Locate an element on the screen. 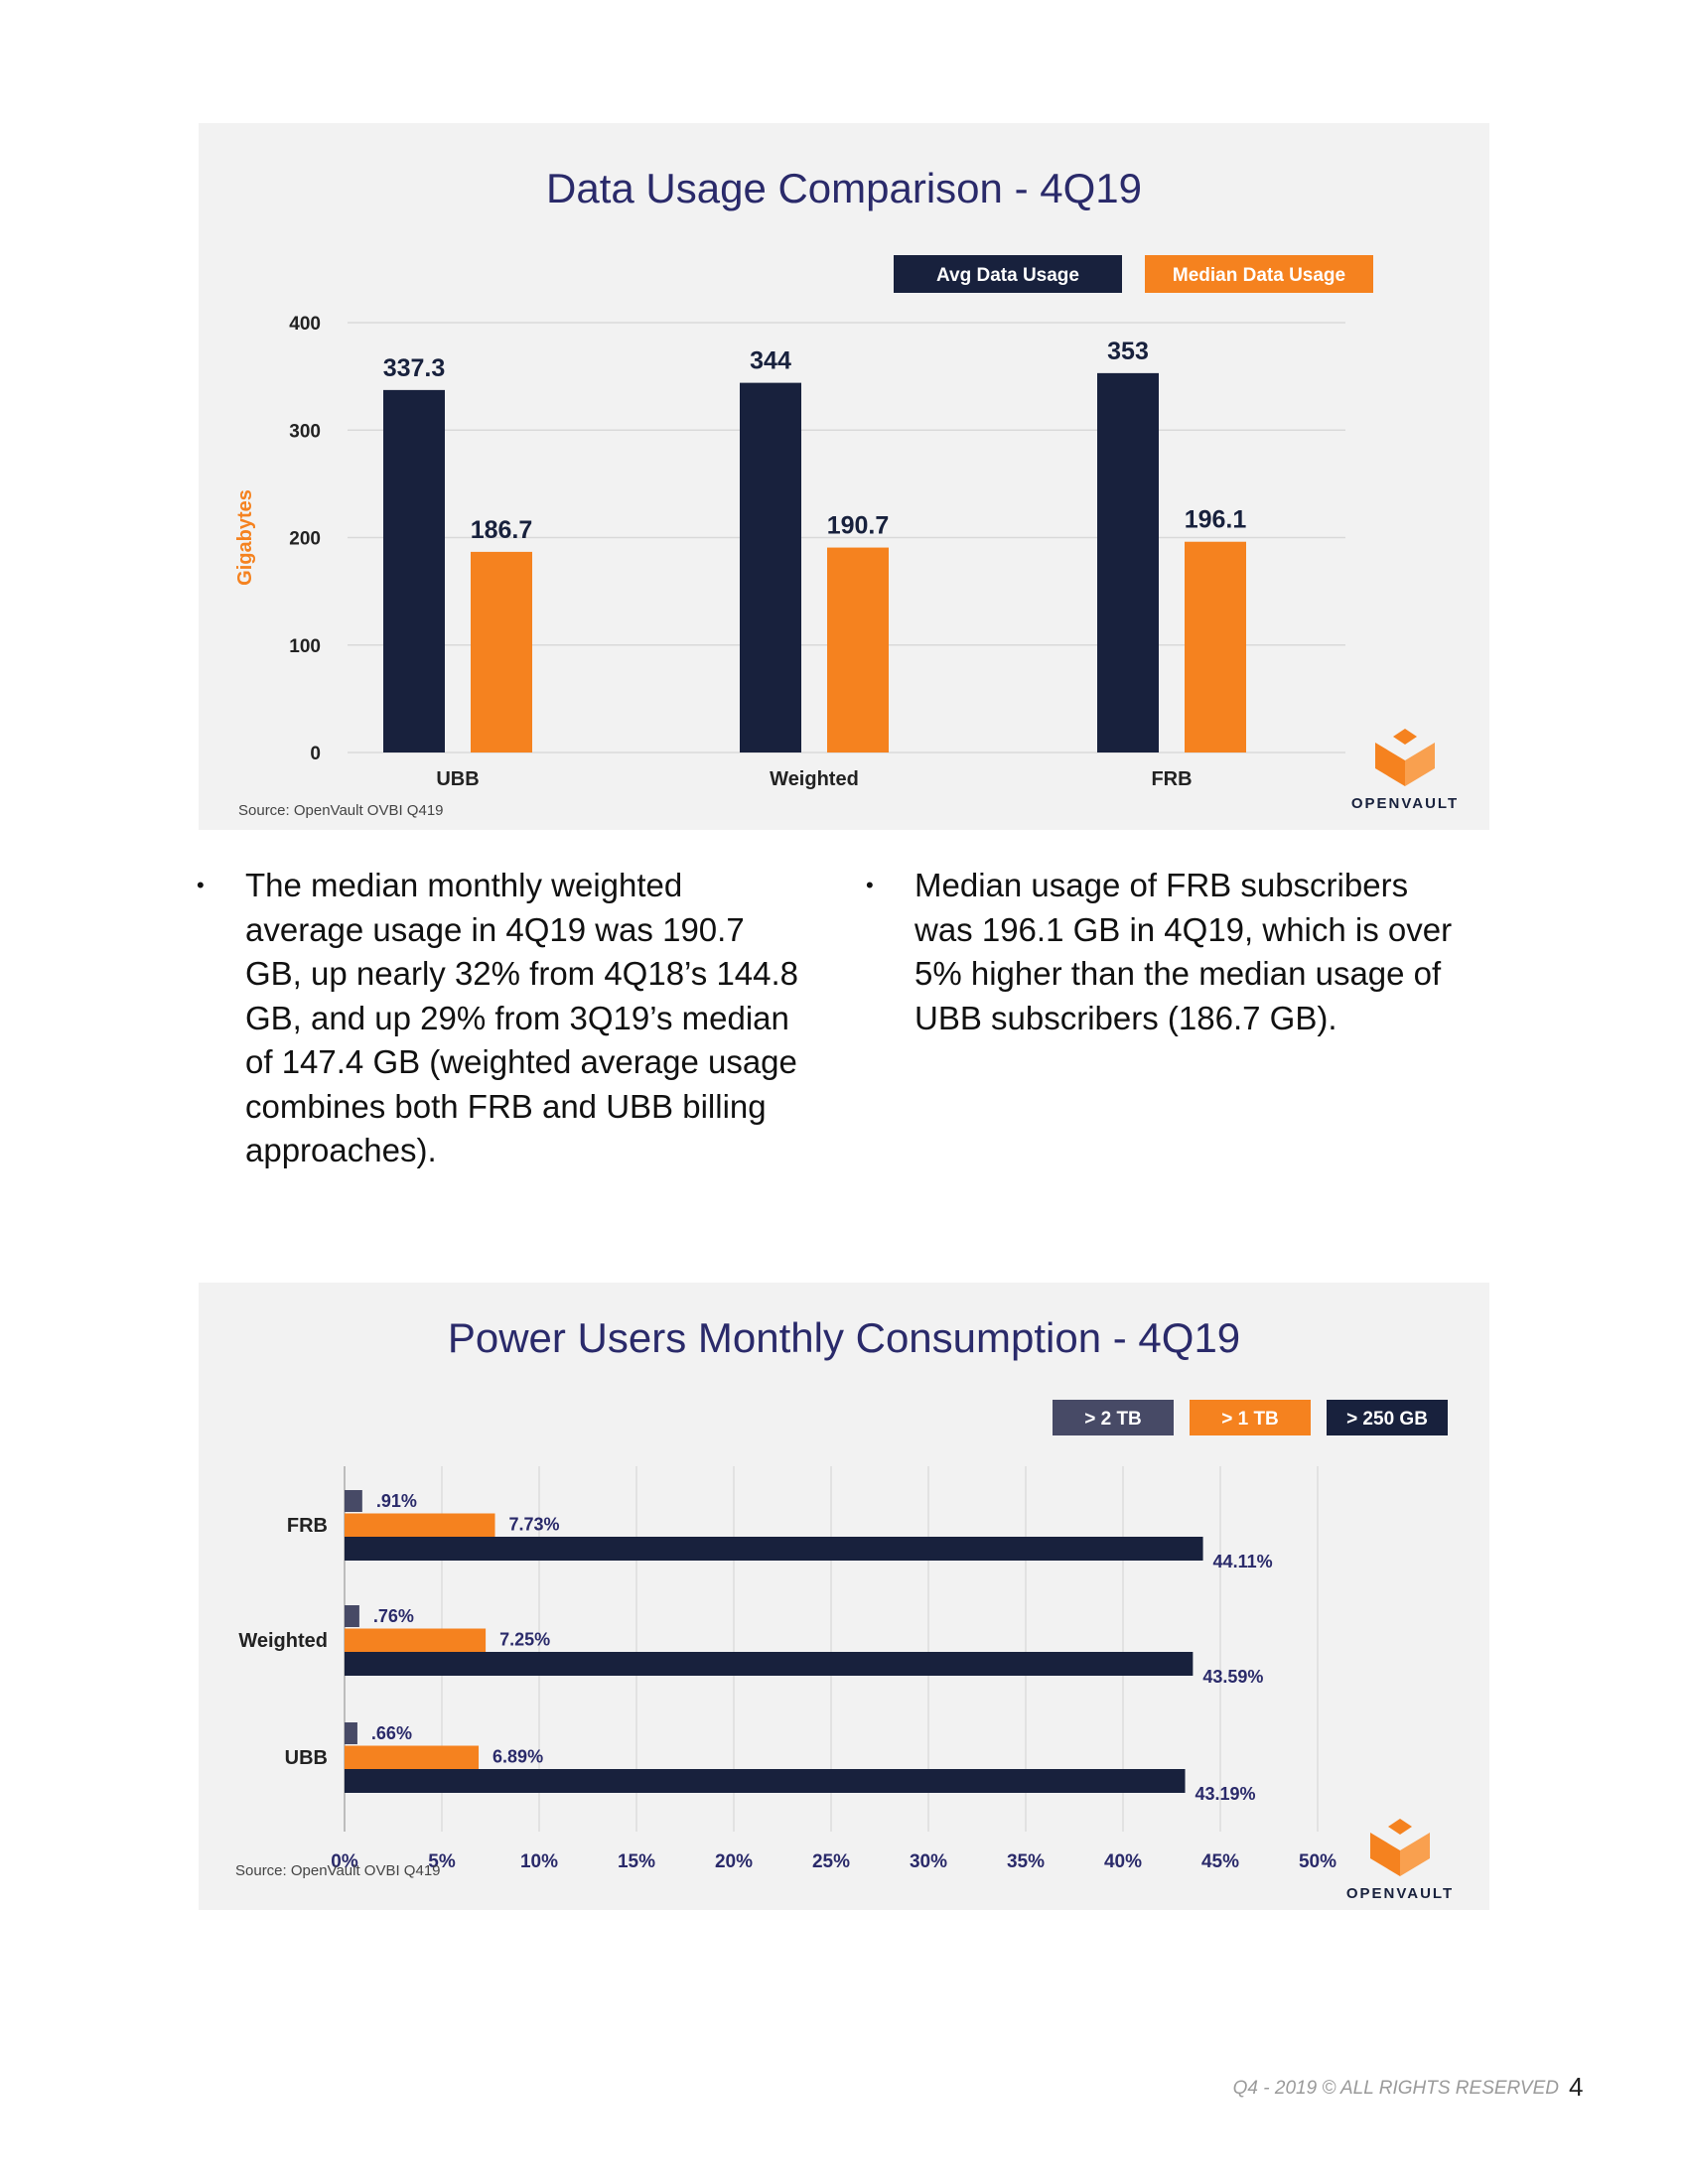 The image size is (1688, 2184). y-tick-label: 100 is located at coordinates (305, 646).